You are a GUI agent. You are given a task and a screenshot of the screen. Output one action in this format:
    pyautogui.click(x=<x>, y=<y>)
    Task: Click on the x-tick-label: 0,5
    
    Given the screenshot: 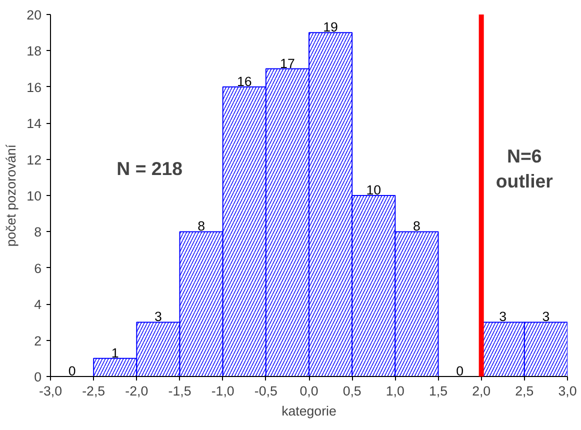 What is the action you would take?
    pyautogui.click(x=352, y=391)
    